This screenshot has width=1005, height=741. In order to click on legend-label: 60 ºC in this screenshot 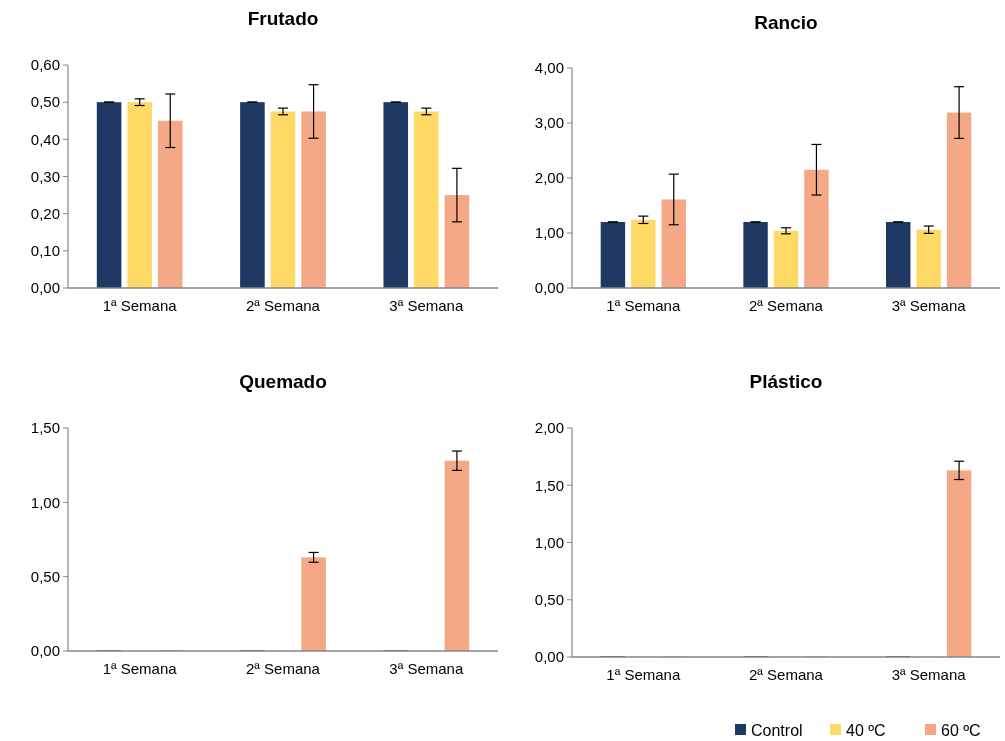, I will do `click(961, 730)`.